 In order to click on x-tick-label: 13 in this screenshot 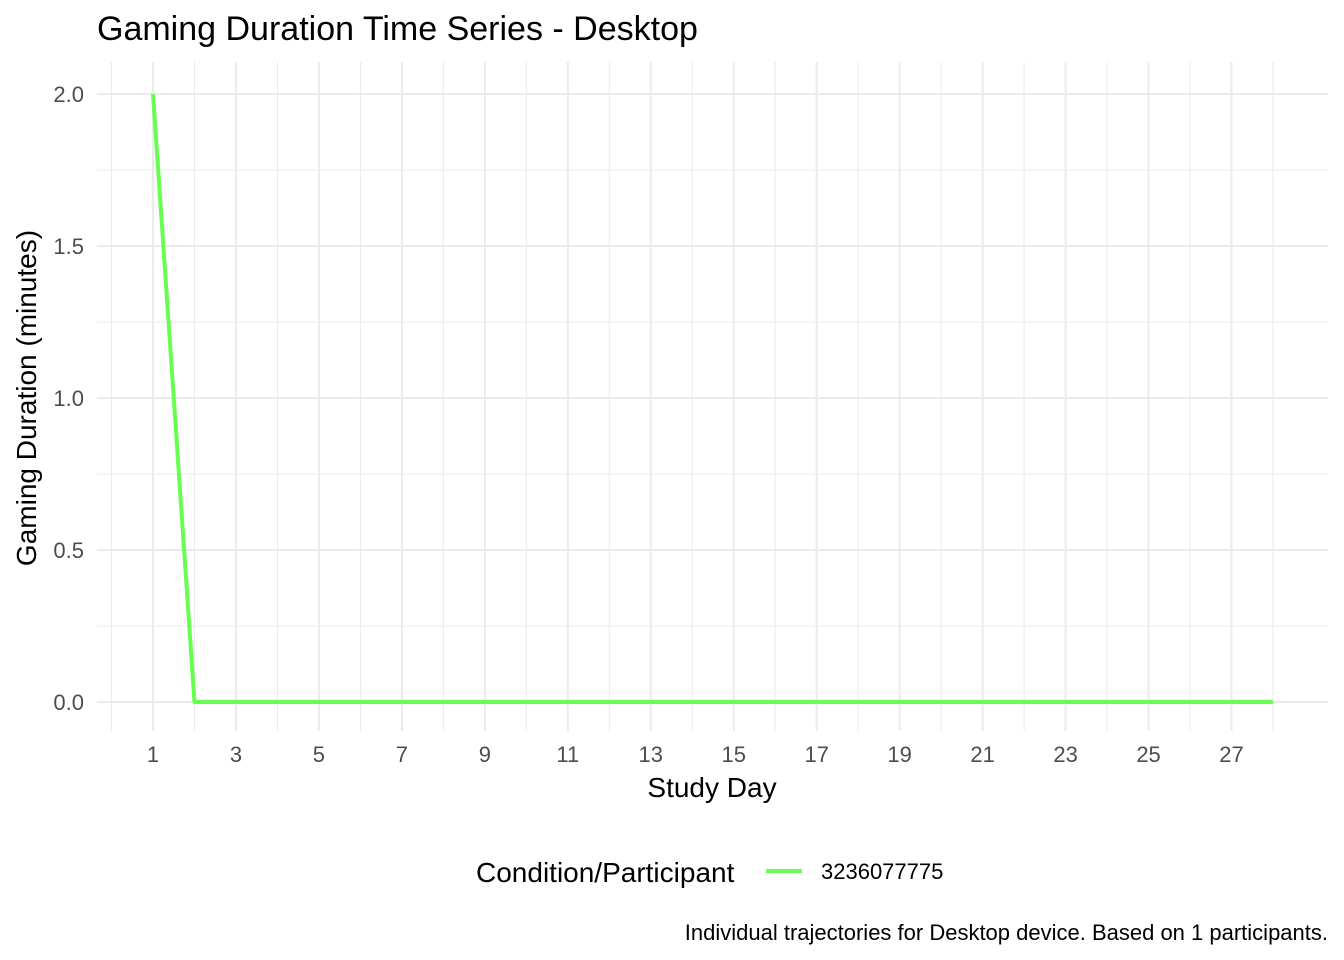, I will do `click(651, 754)`.